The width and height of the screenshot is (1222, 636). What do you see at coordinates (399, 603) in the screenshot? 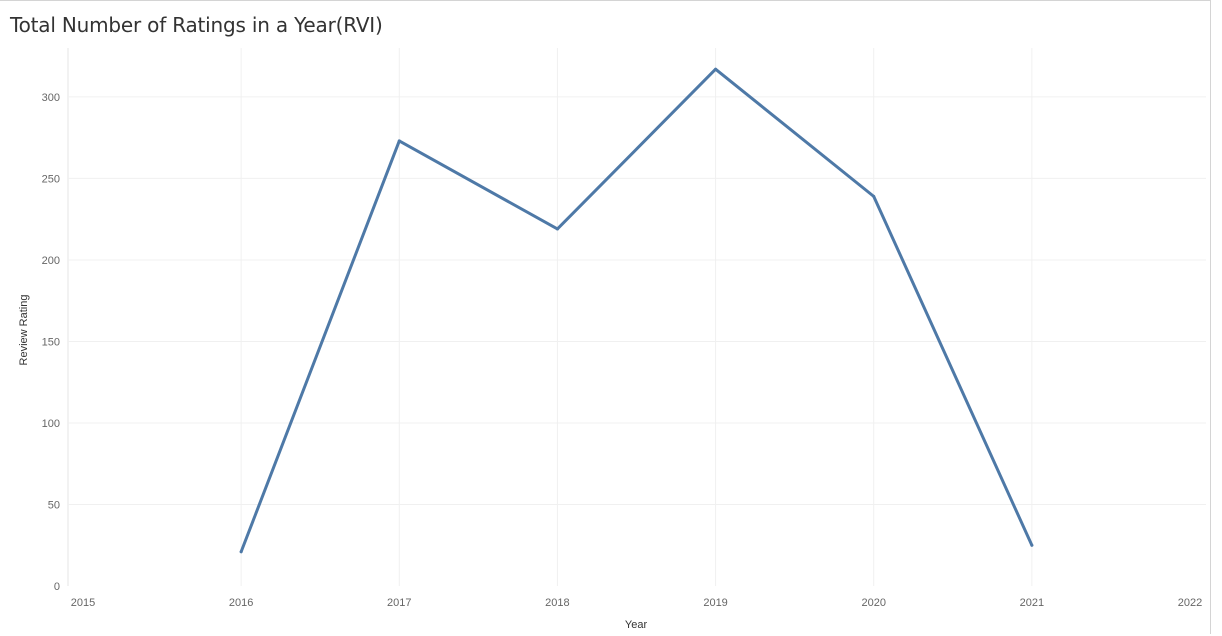
I see `x-tick-label: 2017` at bounding box center [399, 603].